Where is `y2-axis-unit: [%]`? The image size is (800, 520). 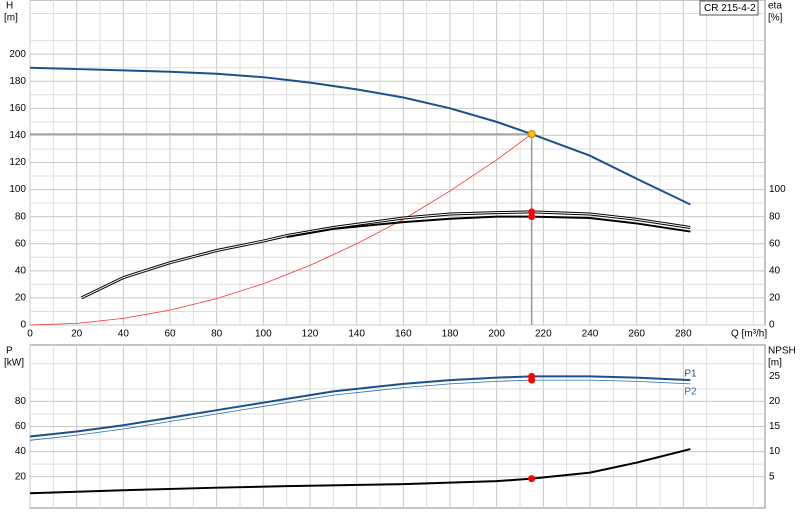 y2-axis-unit: [%] is located at coordinates (775, 18).